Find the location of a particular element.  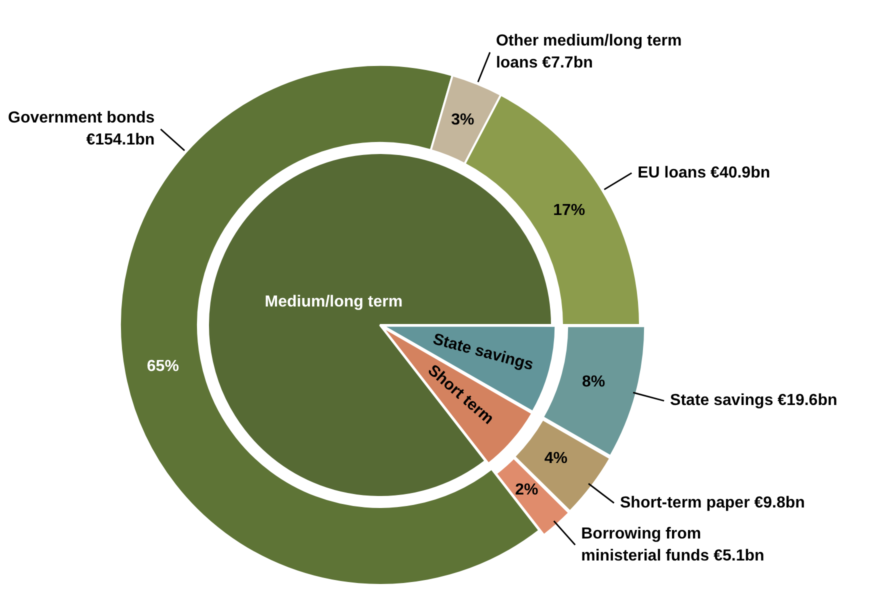

slice-label: Borrowing from ministerial funds €5.1bn is located at coordinates (672, 544).